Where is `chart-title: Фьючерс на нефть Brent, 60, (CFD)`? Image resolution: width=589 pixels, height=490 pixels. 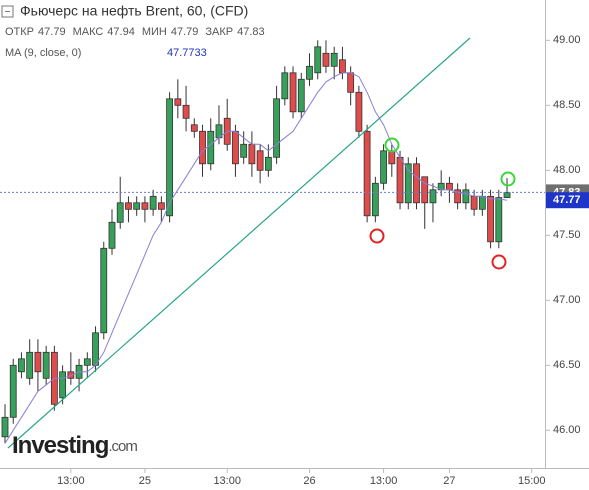
chart-title: Фьючерс на нефть Brent, 60, (CFD) is located at coordinates (134, 11).